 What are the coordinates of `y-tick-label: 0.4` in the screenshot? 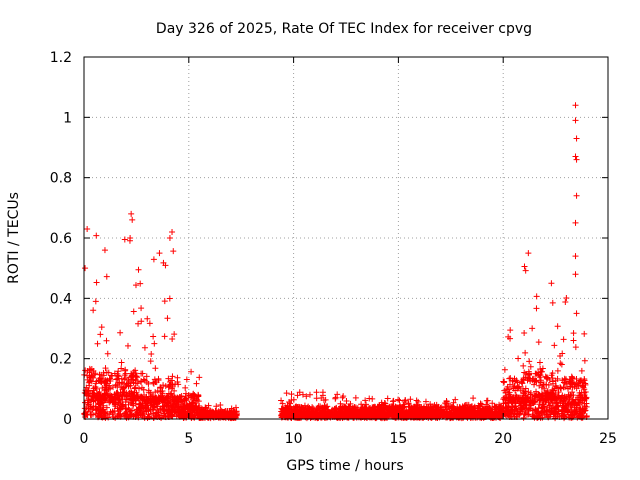 It's located at (61, 299).